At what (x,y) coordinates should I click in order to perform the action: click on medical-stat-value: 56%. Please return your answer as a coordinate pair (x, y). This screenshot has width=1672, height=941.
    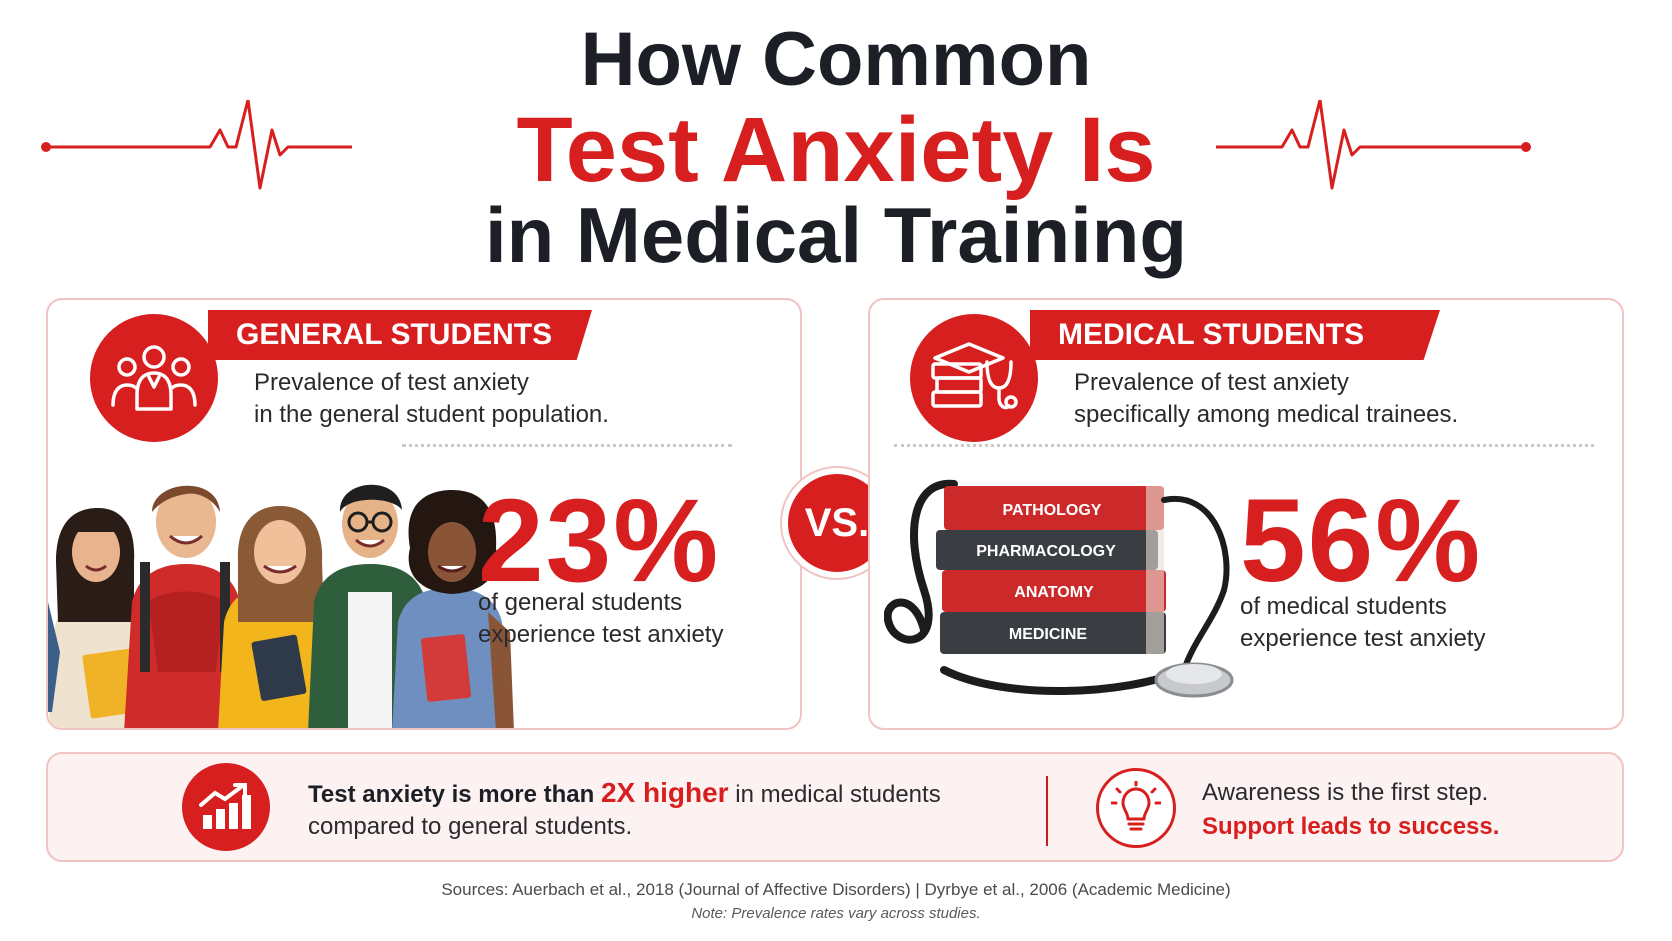
    Looking at the image, I should click on (1361, 541).